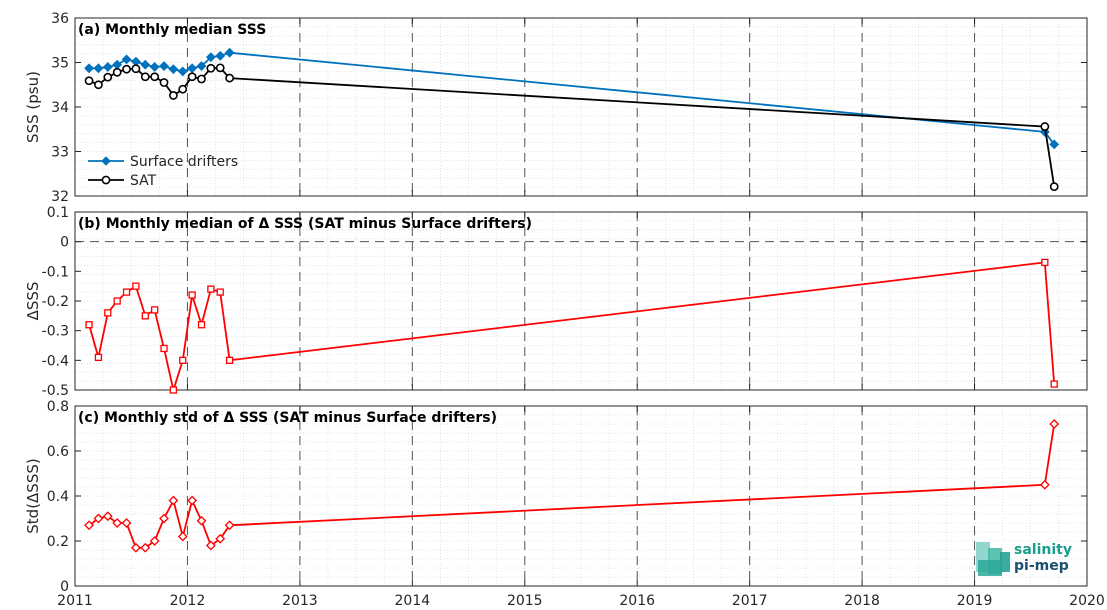 The image size is (1107, 610). I want to click on y-tick-label: 0.8, so click(58, 407).